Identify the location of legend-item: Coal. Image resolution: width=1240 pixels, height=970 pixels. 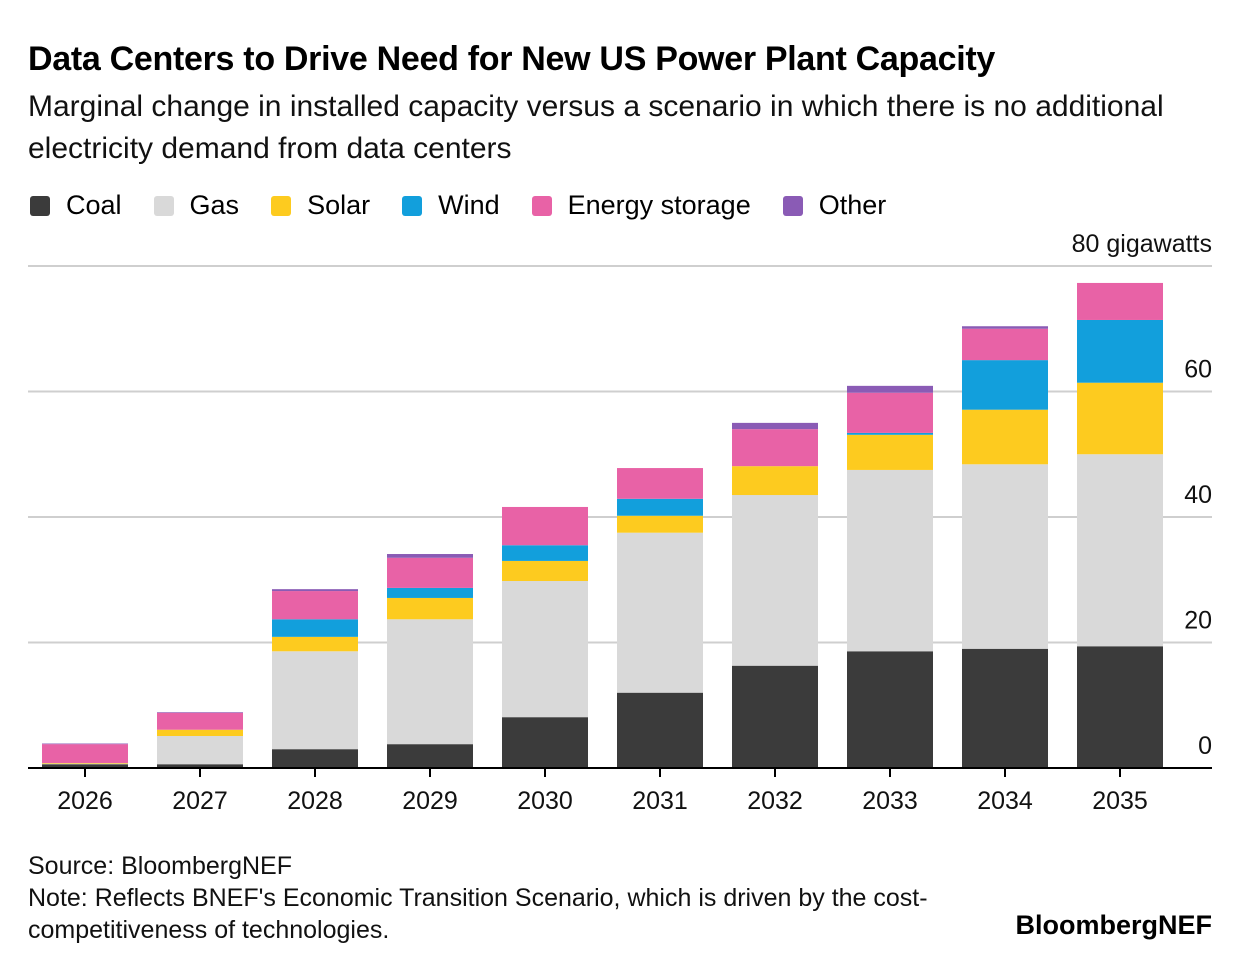
(76, 205).